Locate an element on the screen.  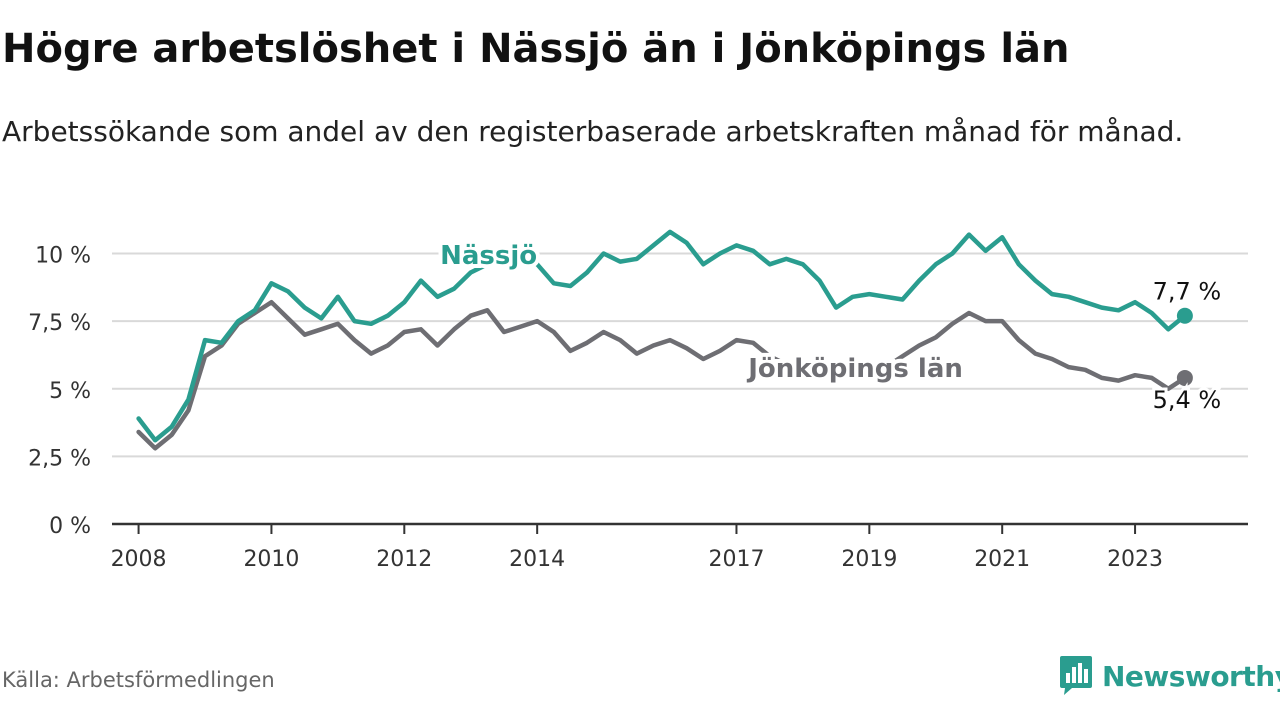
source-note: Källa: Arbetsförmedlingen is located at coordinates (138, 680).